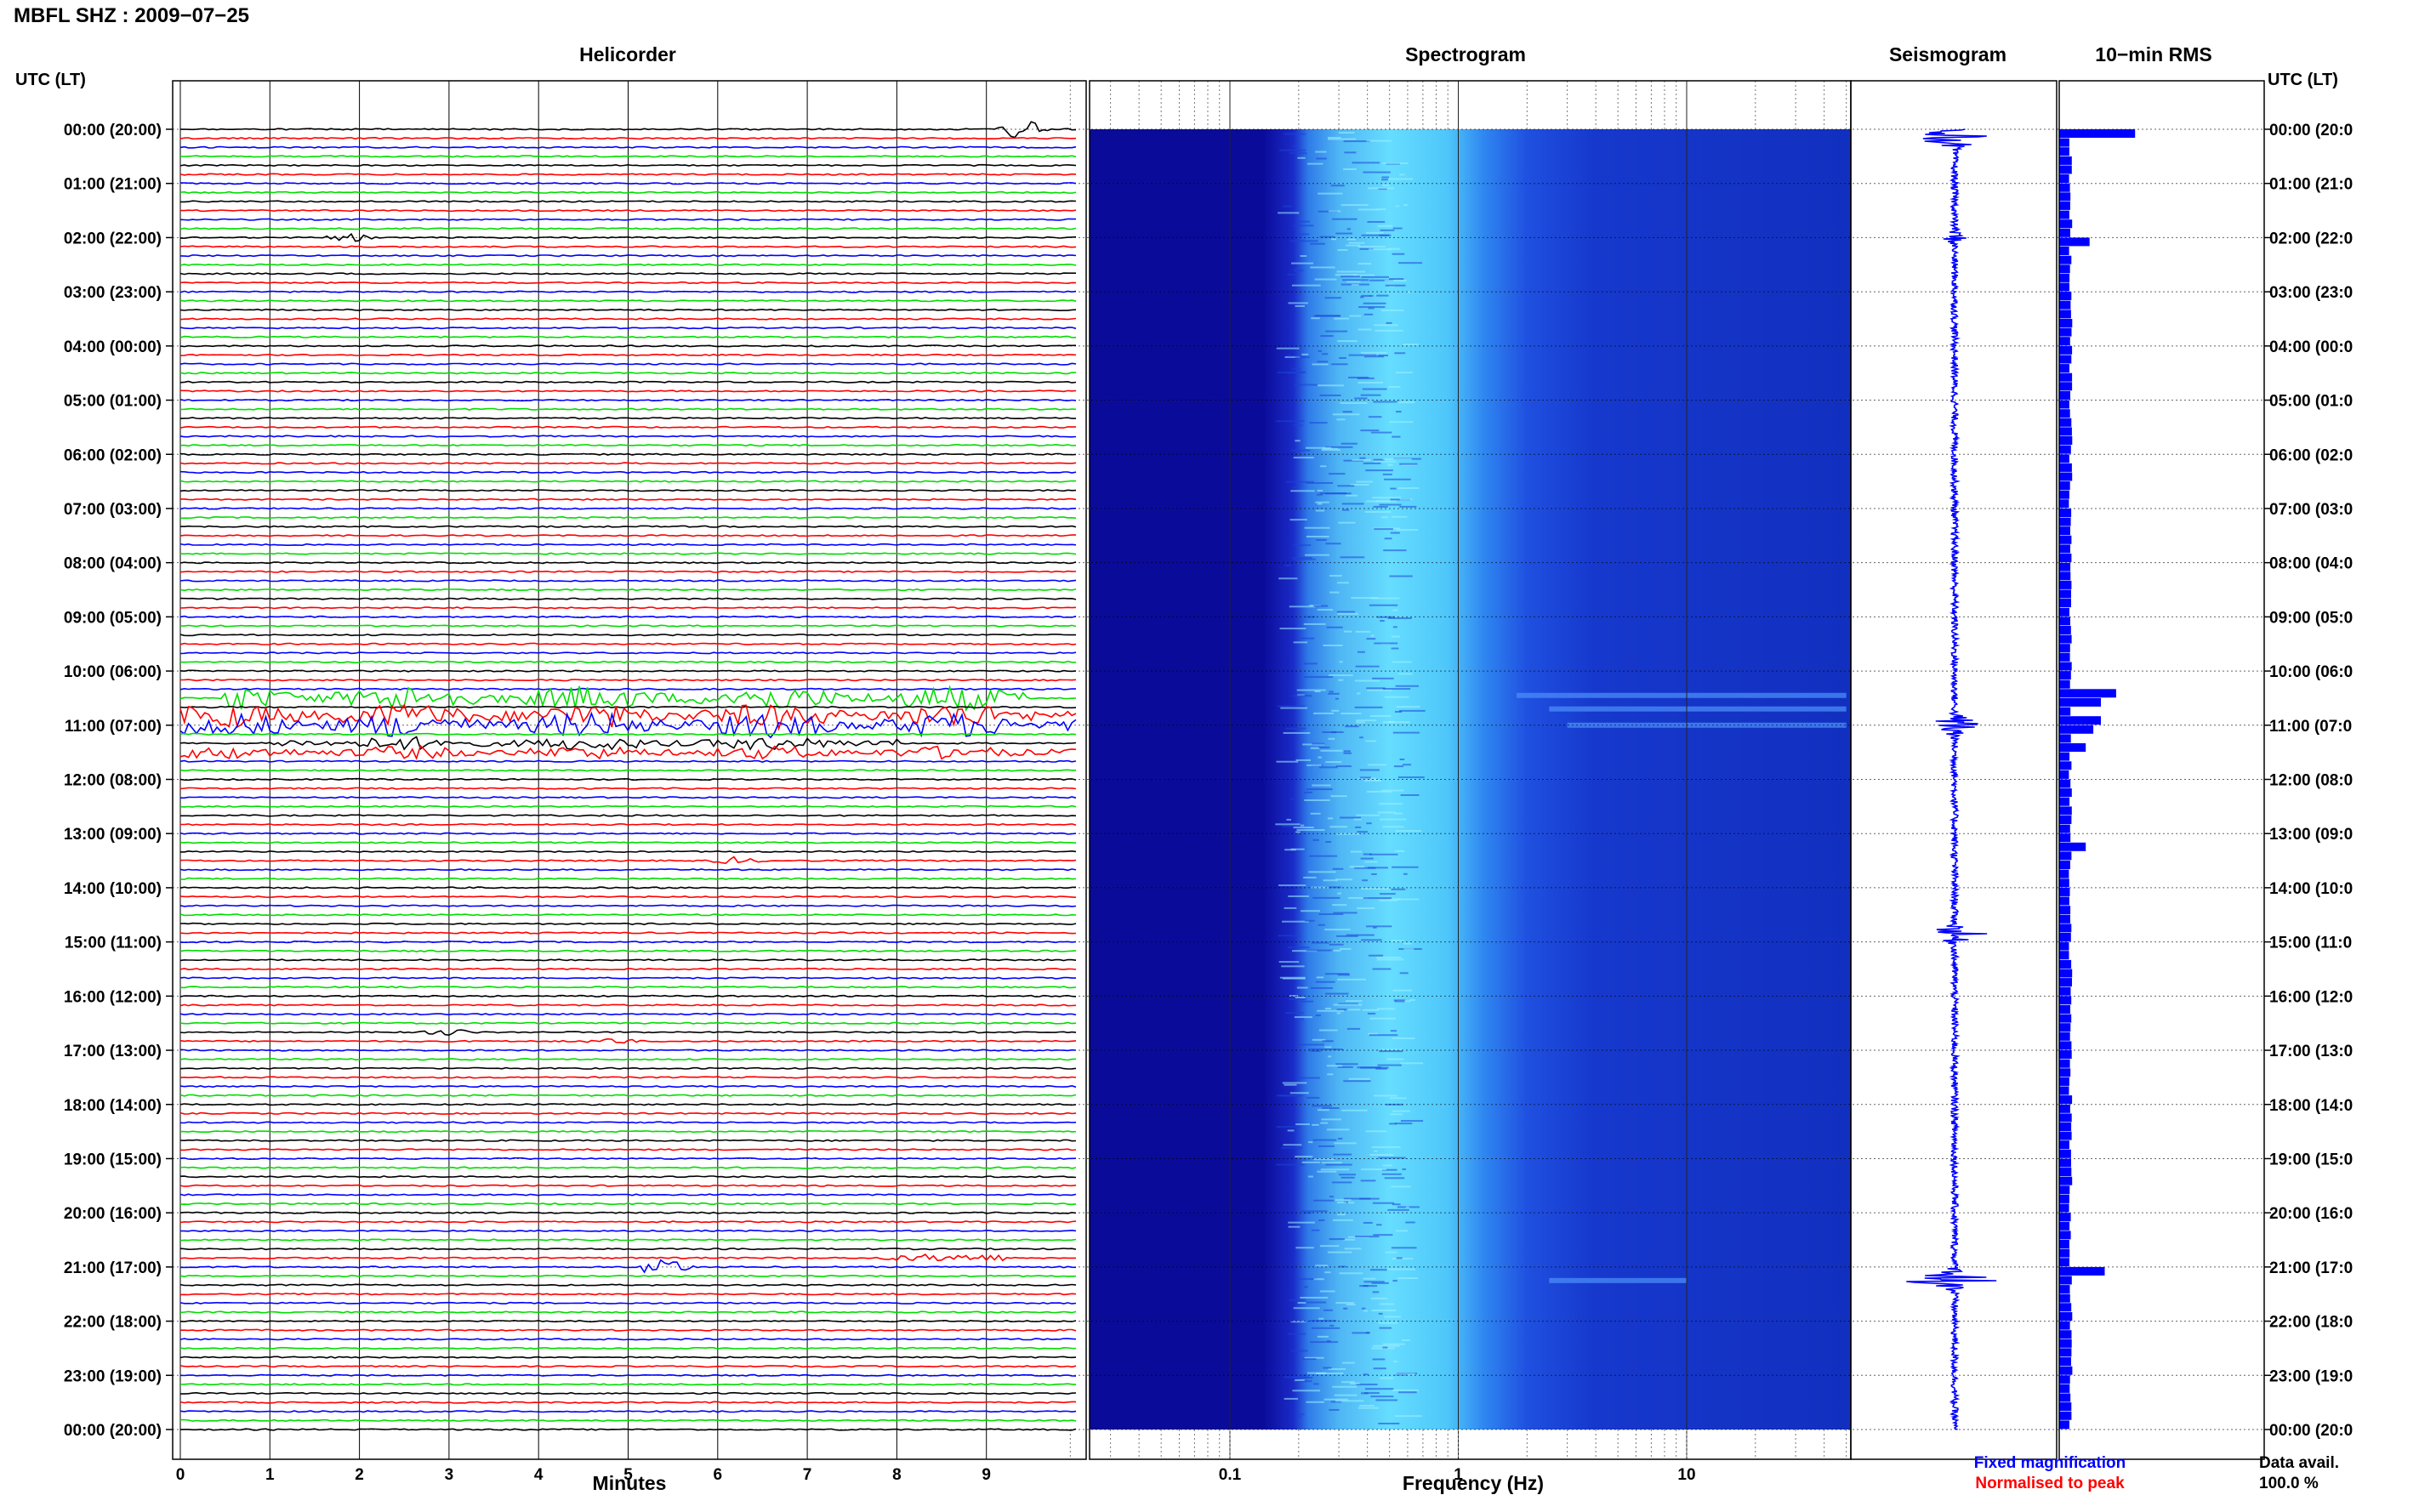  What do you see at coordinates (2311, 997) in the screenshot?
I see `right-time-label: 16:00 (12:0` at bounding box center [2311, 997].